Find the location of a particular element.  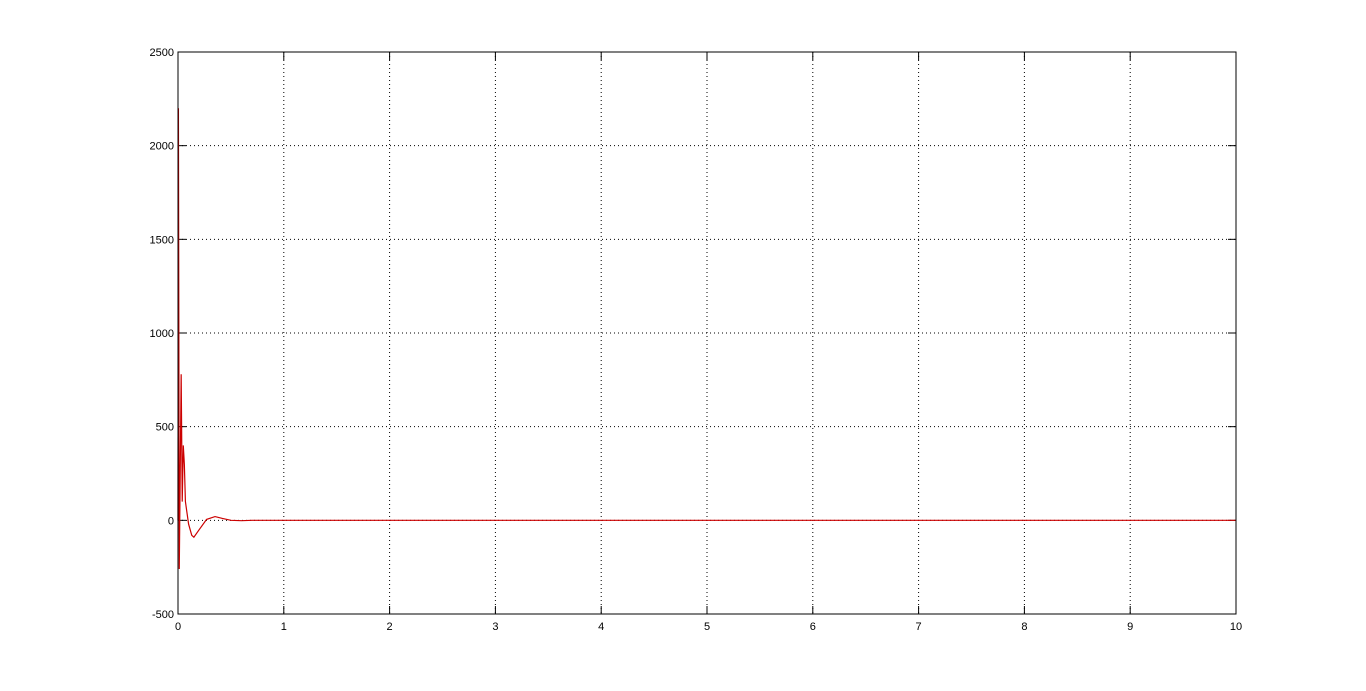

x-tick-label: 7 is located at coordinates (919, 627).